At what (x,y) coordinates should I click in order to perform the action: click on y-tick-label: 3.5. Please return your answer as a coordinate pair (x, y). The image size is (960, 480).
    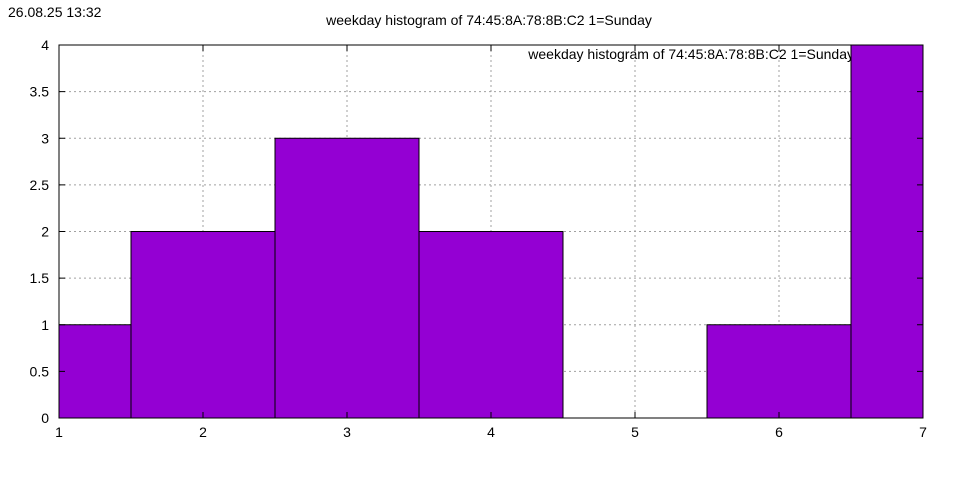
    Looking at the image, I should click on (40, 92).